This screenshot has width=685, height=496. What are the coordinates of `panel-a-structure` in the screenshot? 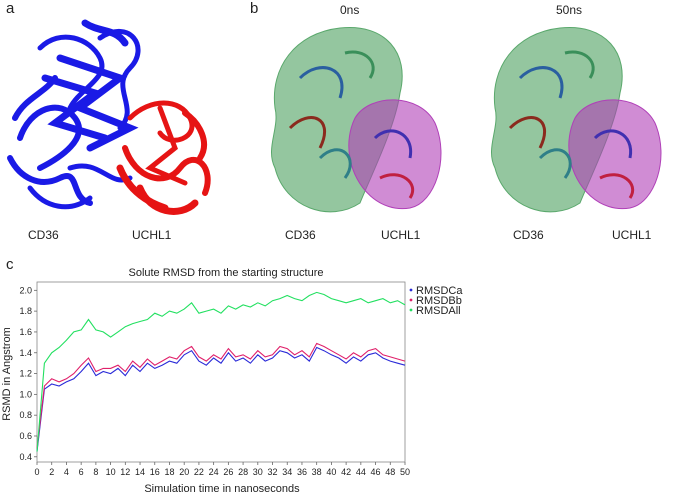 It's located at (109, 117).